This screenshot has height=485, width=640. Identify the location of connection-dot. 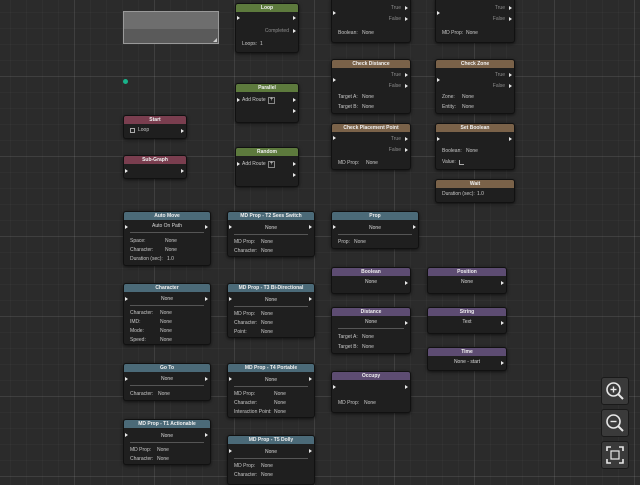
(125, 81).